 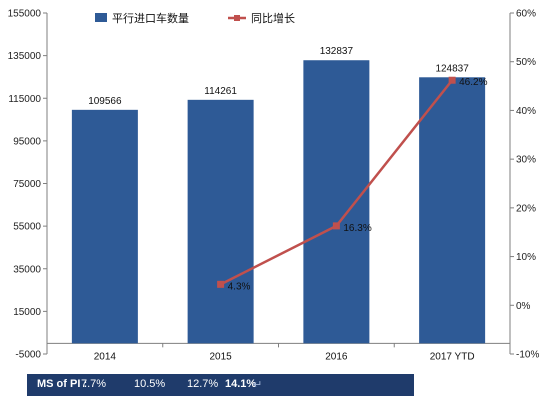 I want to click on market-share-bar: MS of PI : 7.7% 10.5% 12.7% 14.1% ↵, so click(x=220, y=385).